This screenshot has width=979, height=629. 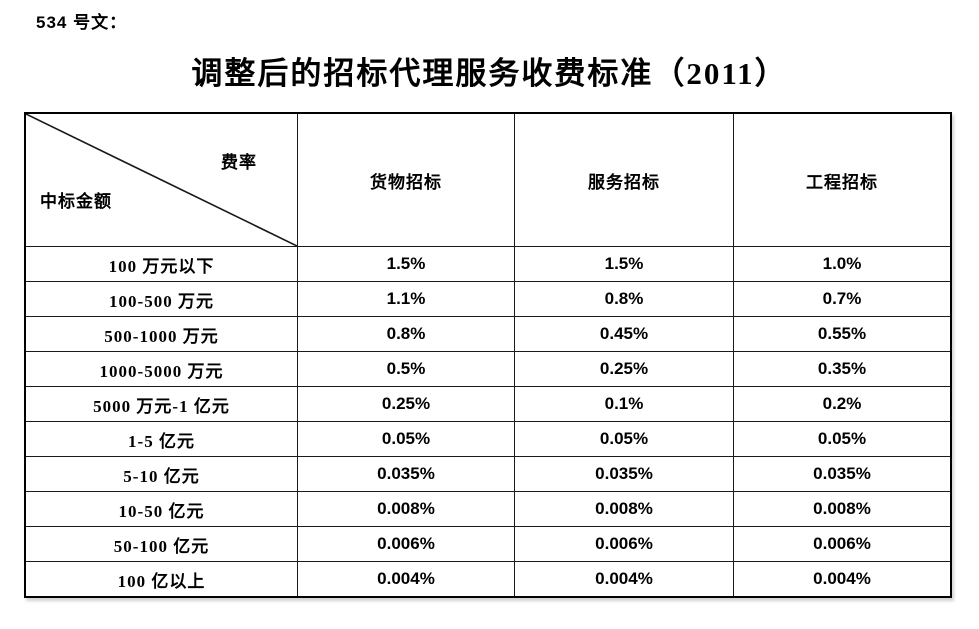 What do you see at coordinates (161, 543) in the screenshot?
I see `amount-cell: 50-100 亿元` at bounding box center [161, 543].